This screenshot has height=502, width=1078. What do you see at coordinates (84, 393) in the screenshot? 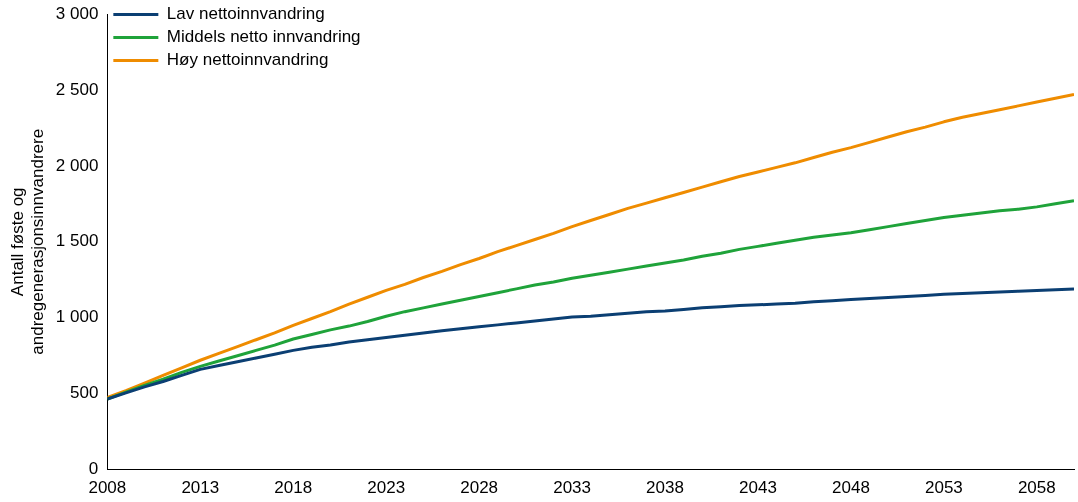
I see `y-tick-label: 500` at bounding box center [84, 393].